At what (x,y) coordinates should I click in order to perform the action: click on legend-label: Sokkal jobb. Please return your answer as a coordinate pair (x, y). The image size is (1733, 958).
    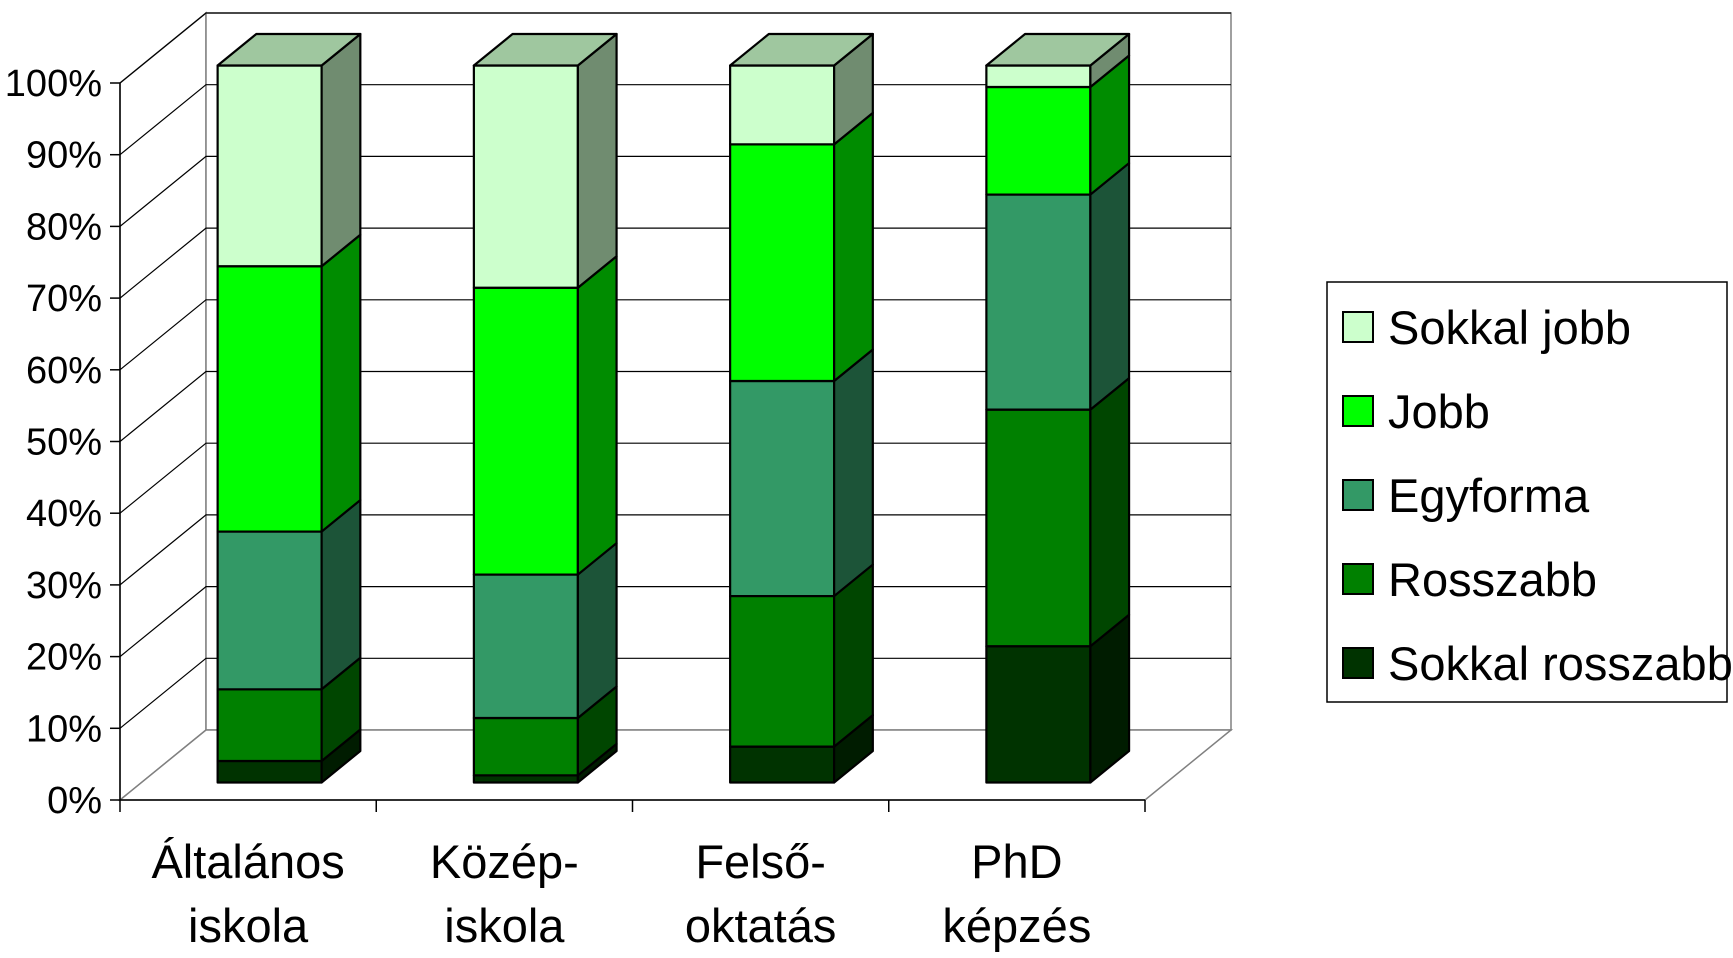
    Looking at the image, I should click on (1509, 327).